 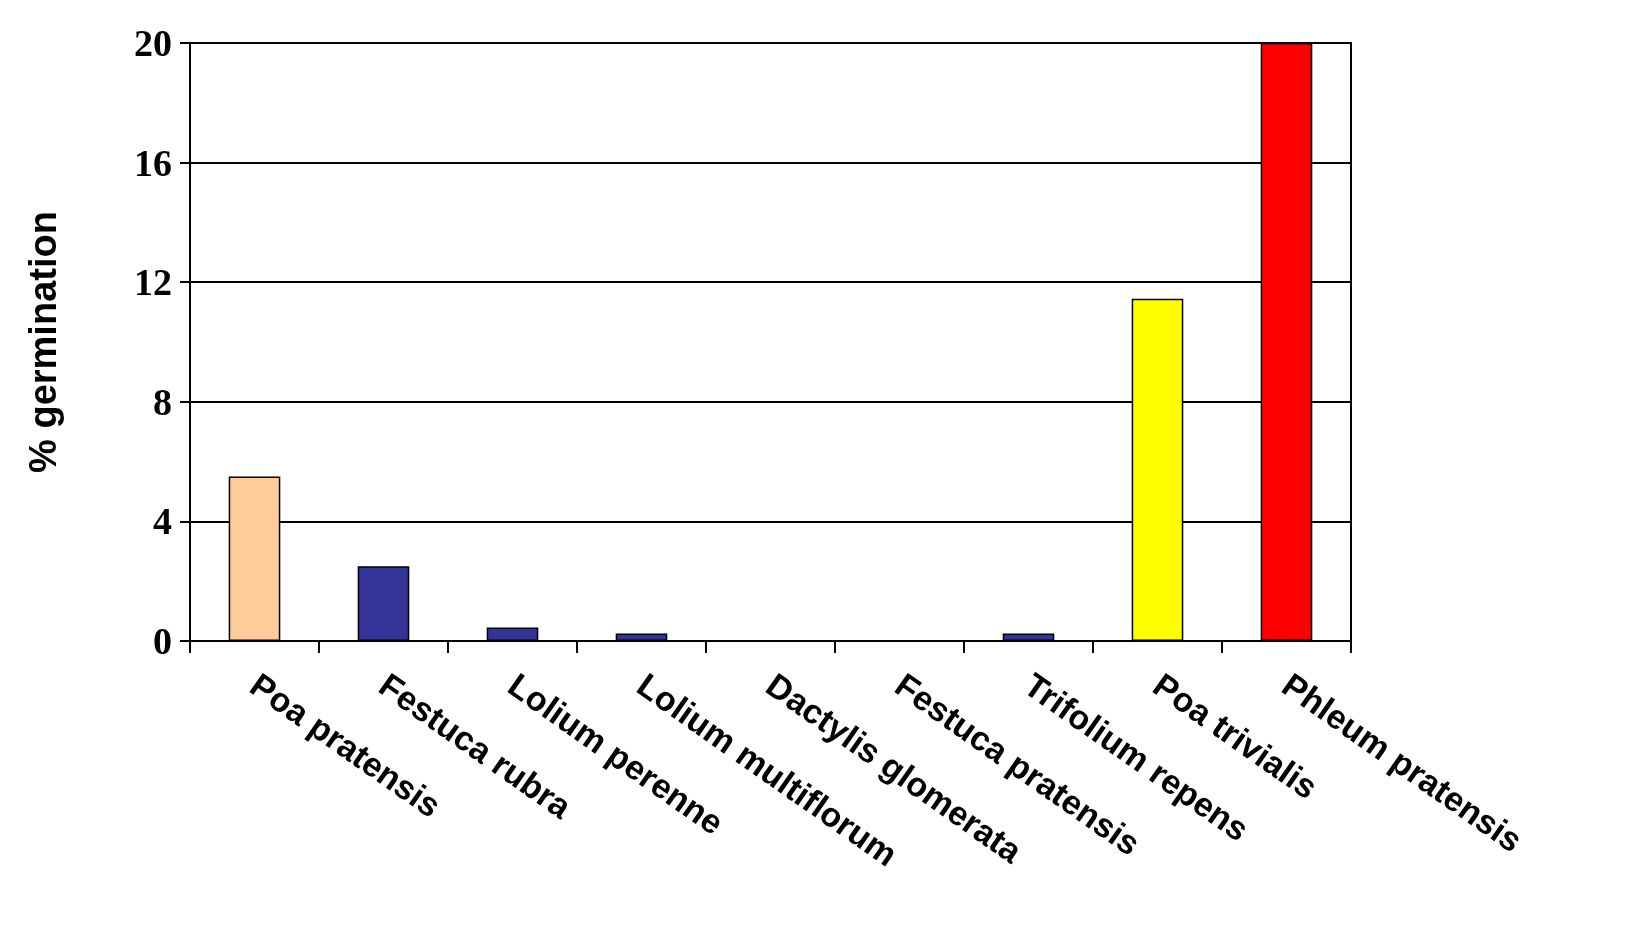 I want to click on y-tick-label: 4, so click(x=162, y=521).